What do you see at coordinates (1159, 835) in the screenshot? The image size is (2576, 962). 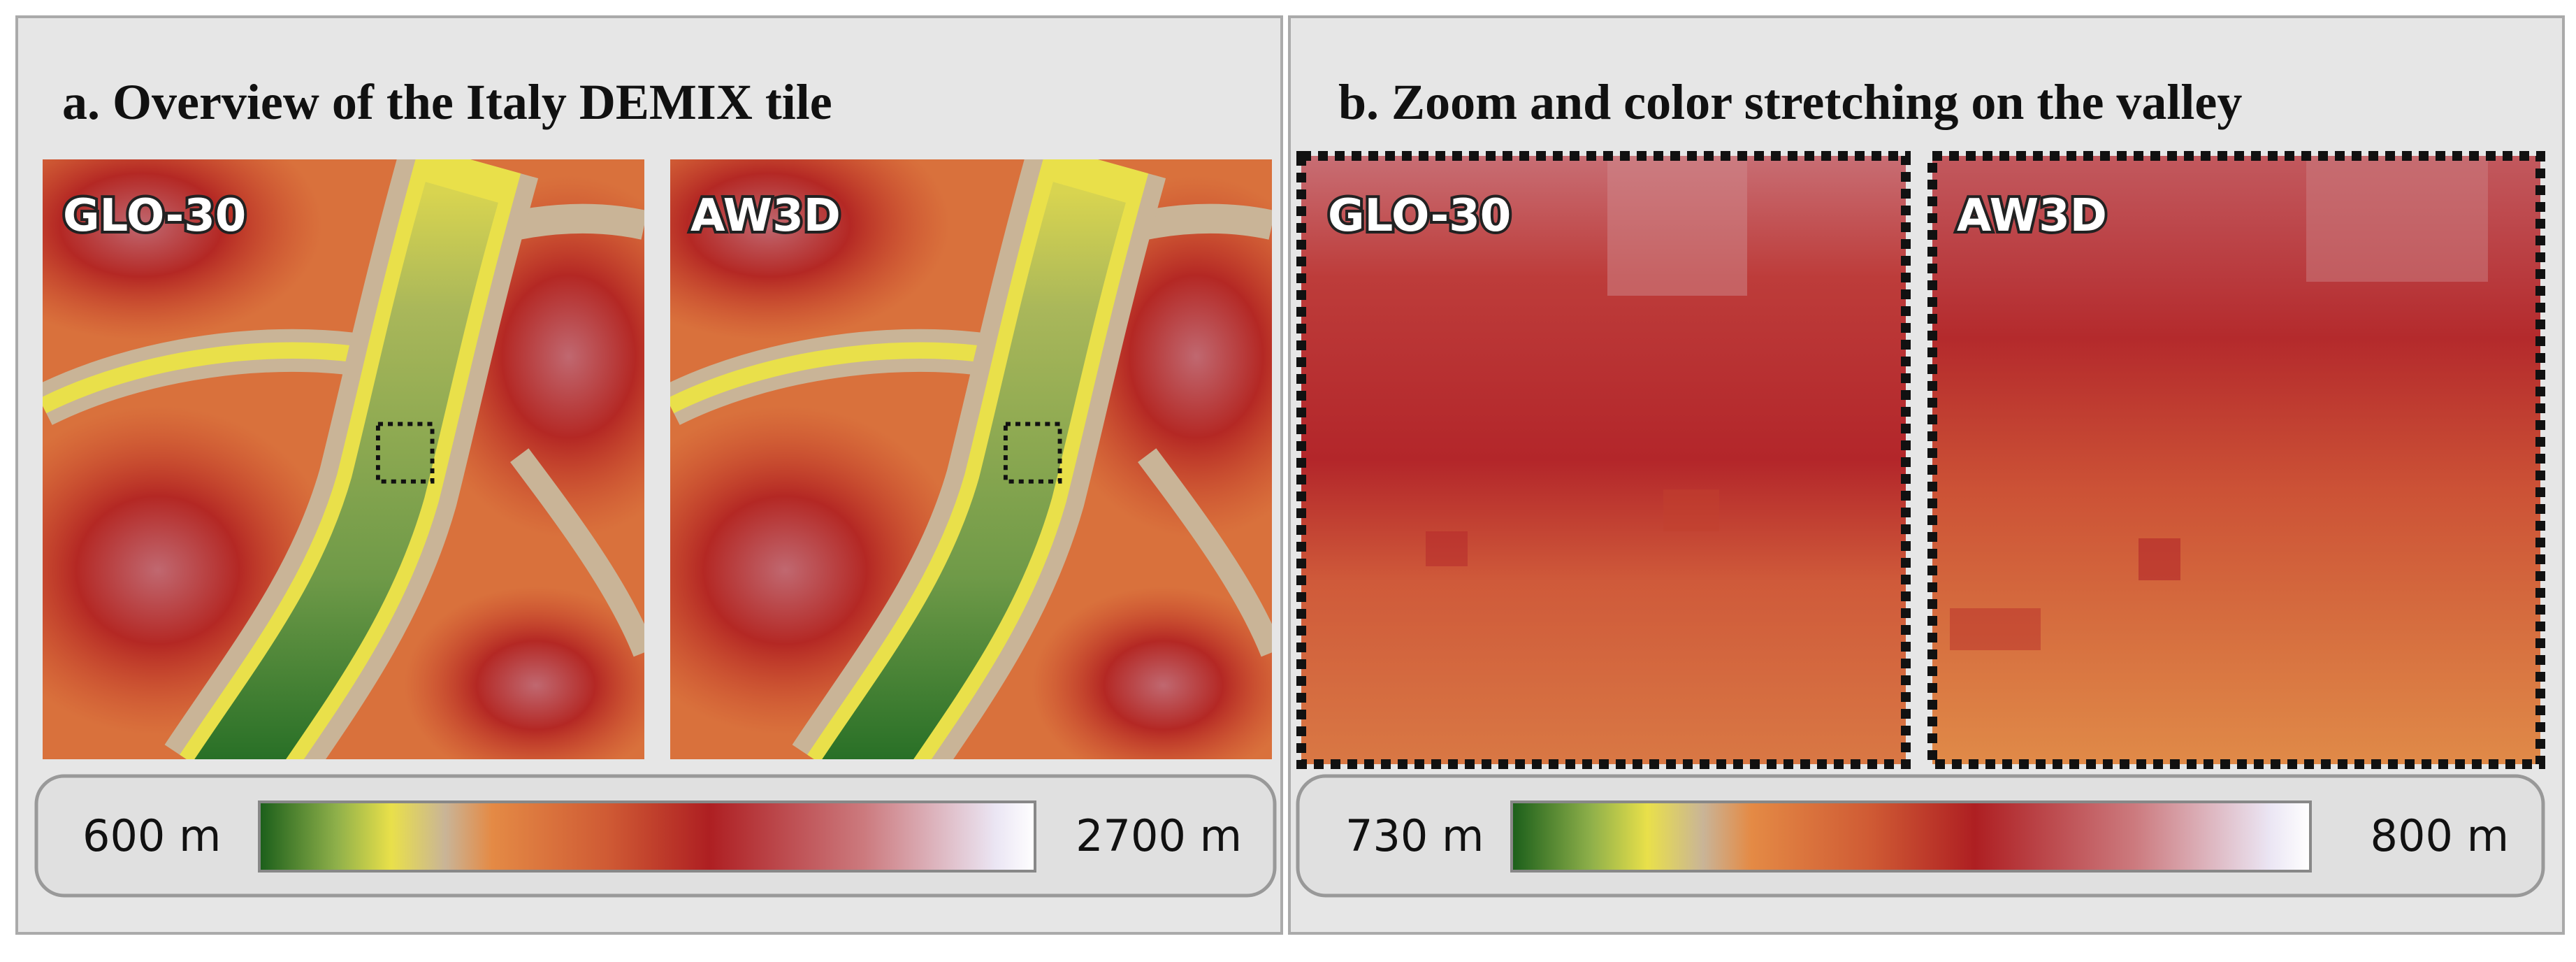 I see `colorbar-max-label: 2700 m` at bounding box center [1159, 835].